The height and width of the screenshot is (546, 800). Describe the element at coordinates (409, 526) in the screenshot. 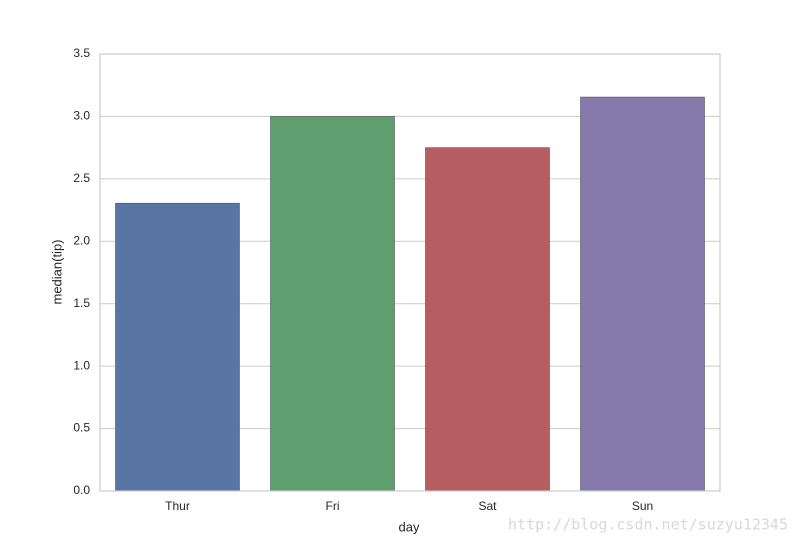

I see `x-axis-label: day` at that location.